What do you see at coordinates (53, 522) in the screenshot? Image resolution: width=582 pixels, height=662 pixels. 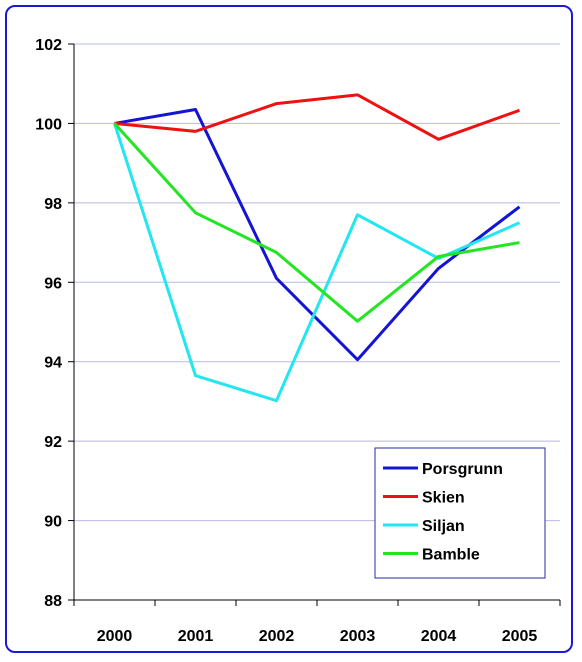 I see `y-tick-label: 90` at bounding box center [53, 522].